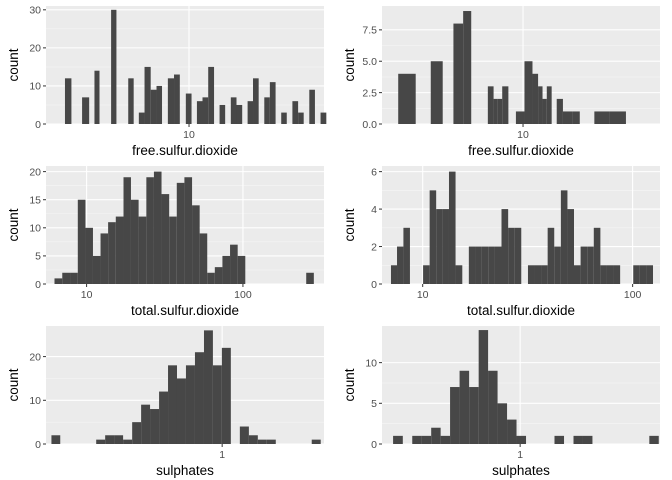 The width and height of the screenshot is (672, 480). What do you see at coordinates (521, 385) in the screenshot?
I see `panel-background` at bounding box center [521, 385].